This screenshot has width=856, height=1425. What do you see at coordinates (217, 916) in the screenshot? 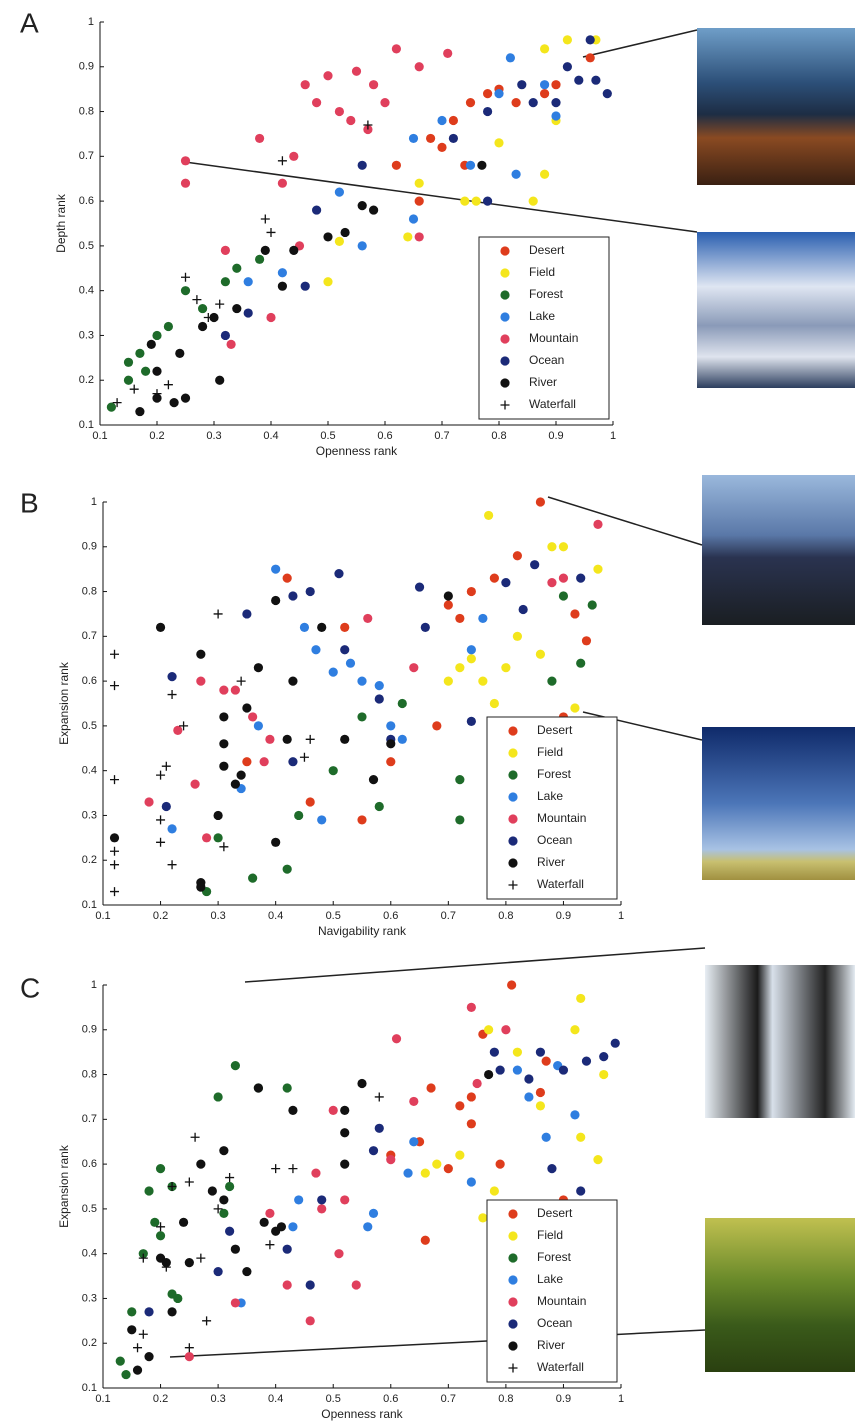
I see `x-tick-label: 0.3` at bounding box center [217, 916].